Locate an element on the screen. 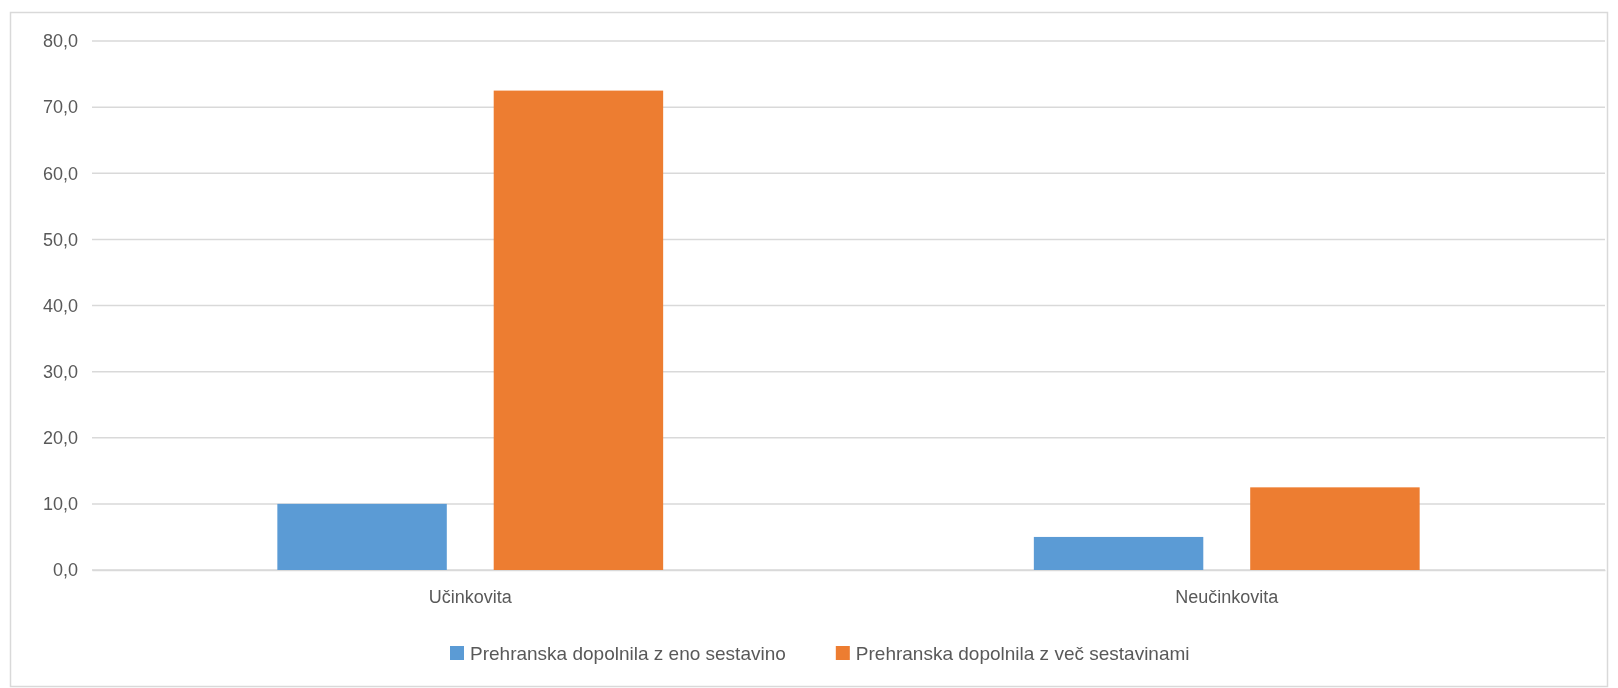 The image size is (1618, 688). y-tick-label: 20,0 is located at coordinates (60, 438).